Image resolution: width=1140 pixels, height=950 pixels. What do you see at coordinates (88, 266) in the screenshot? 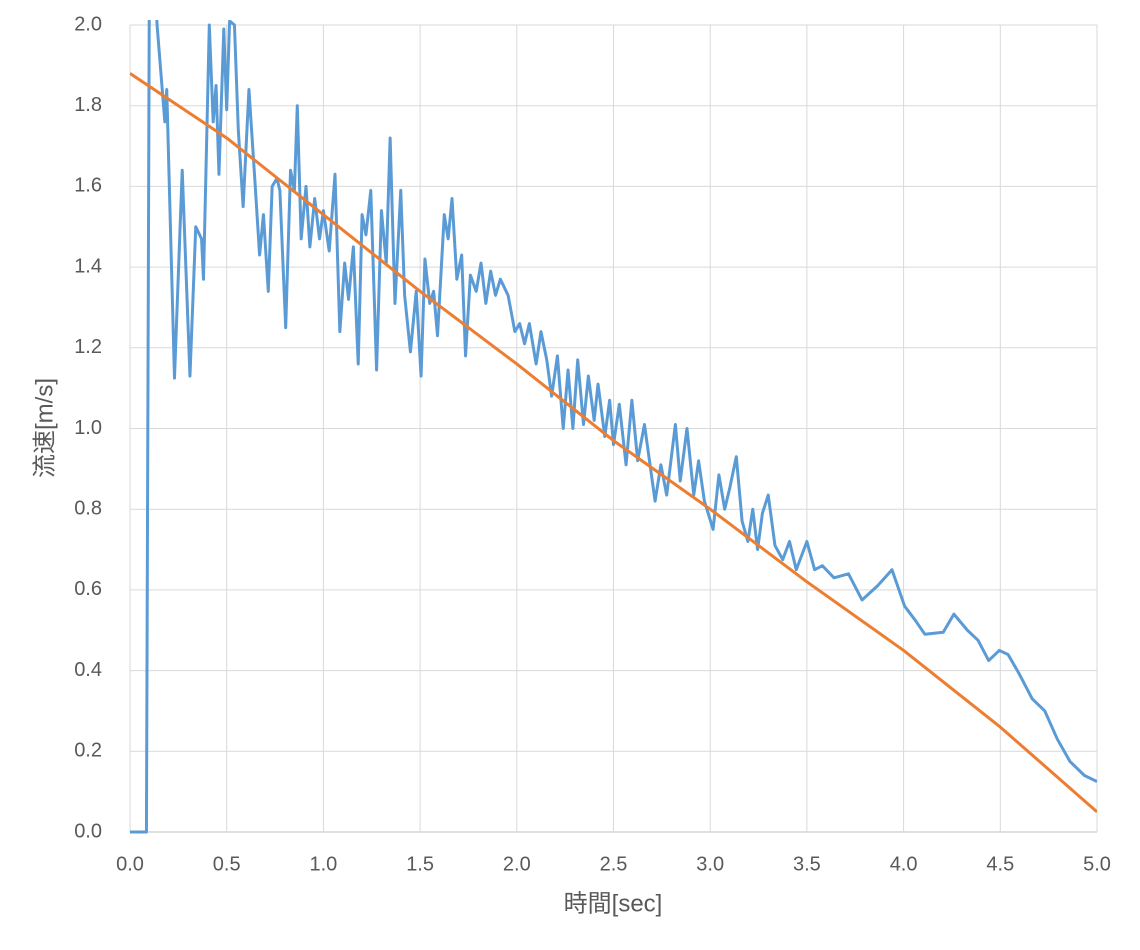
I see `y-tick-label: 1.4` at bounding box center [88, 266].